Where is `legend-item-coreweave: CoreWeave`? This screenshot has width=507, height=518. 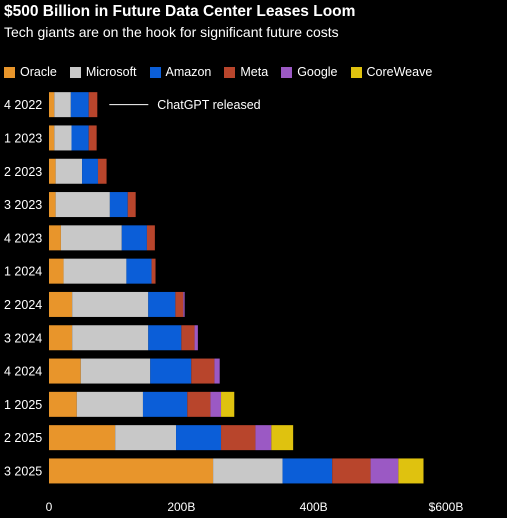
legend-item-coreweave: CoreWeave is located at coordinates (391, 72).